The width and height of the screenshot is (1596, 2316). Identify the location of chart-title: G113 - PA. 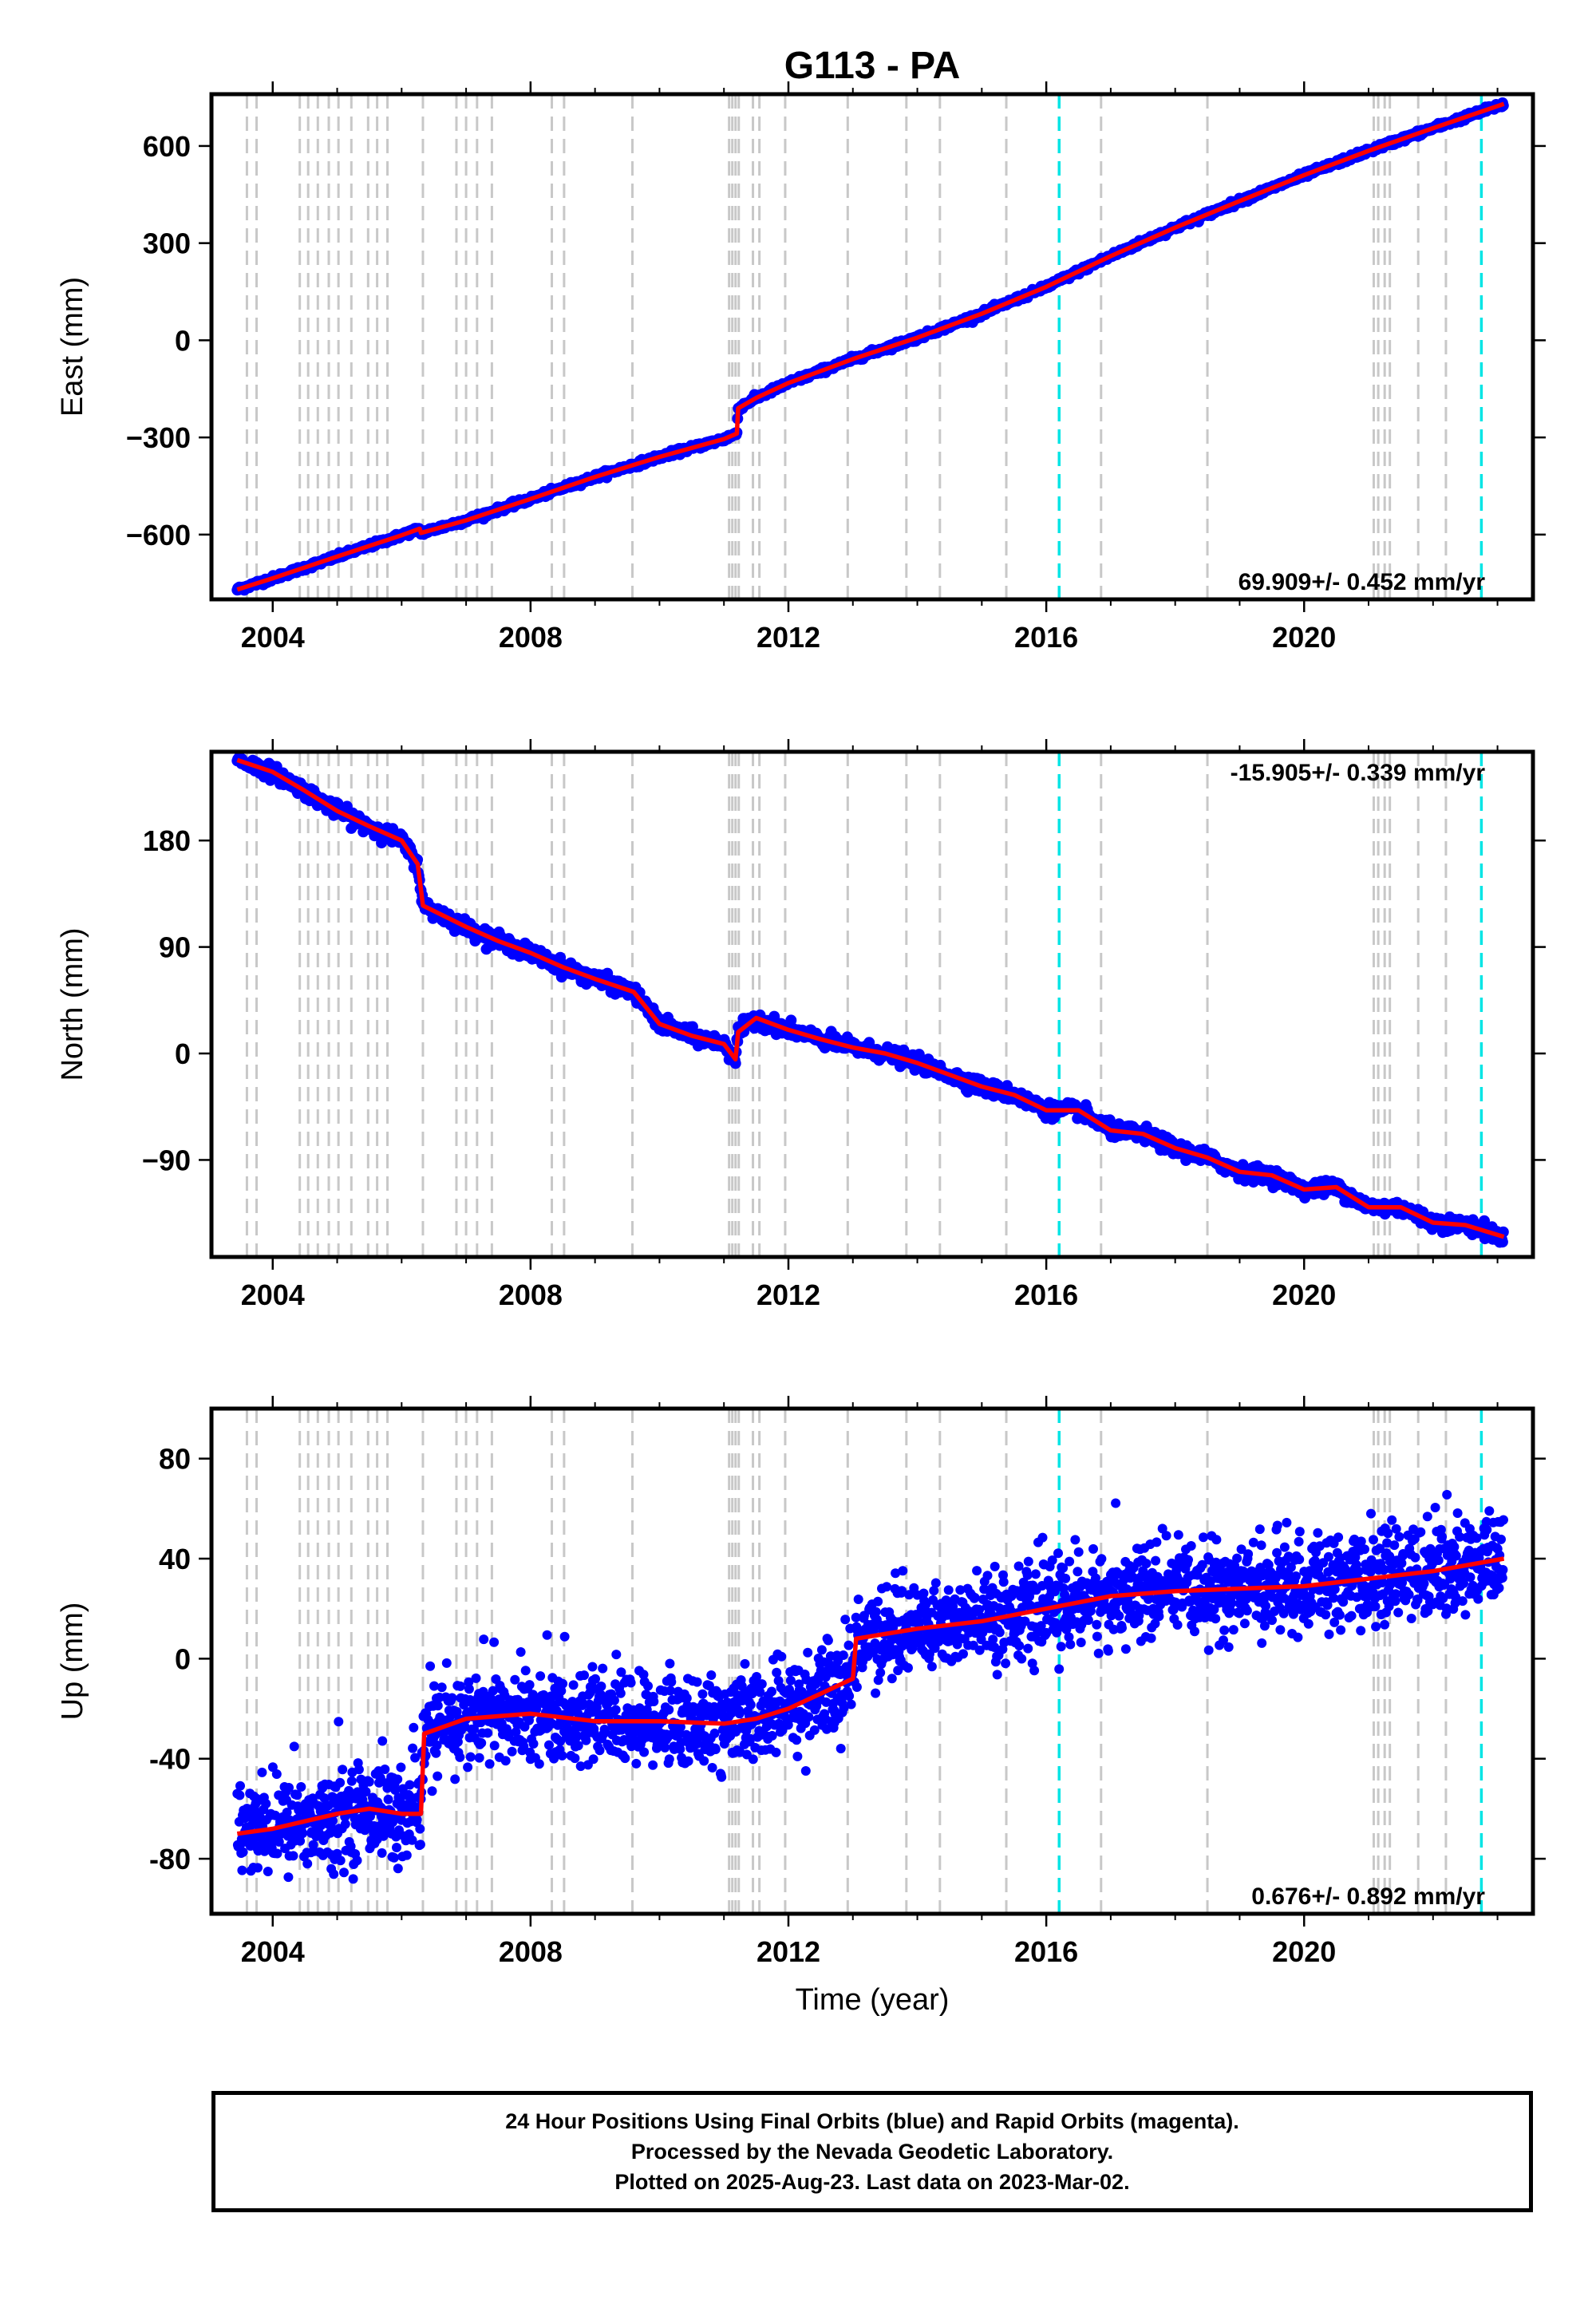
(873, 66).